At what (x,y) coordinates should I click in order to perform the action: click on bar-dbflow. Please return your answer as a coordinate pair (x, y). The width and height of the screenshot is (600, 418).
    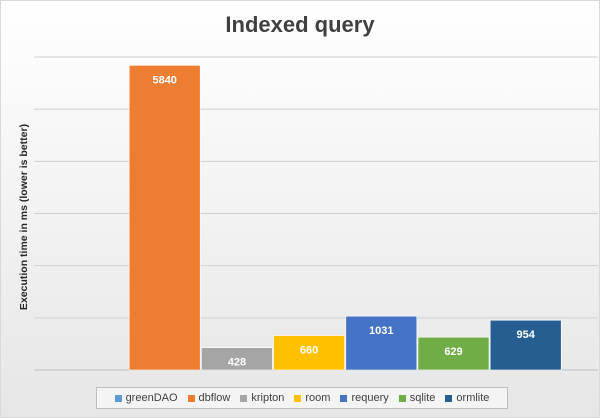
    Looking at the image, I should click on (164, 218).